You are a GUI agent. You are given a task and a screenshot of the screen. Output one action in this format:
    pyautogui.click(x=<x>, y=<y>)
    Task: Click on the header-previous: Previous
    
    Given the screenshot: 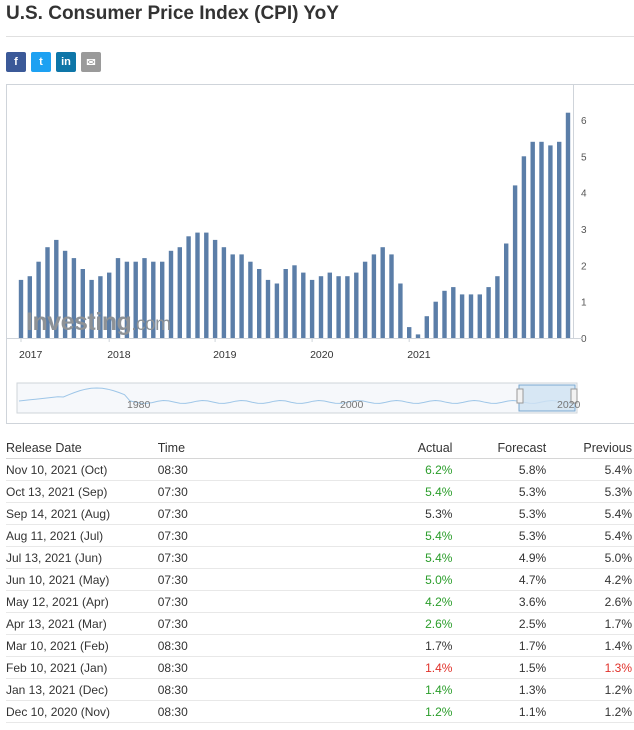 What is the action you would take?
    pyautogui.click(x=590, y=448)
    